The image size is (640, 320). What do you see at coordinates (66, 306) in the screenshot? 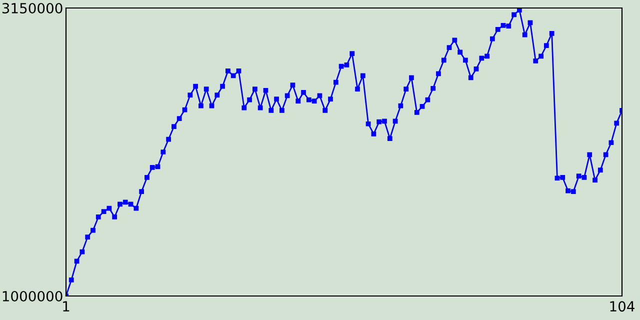
I see `x-tick-label: 1` at bounding box center [66, 306].